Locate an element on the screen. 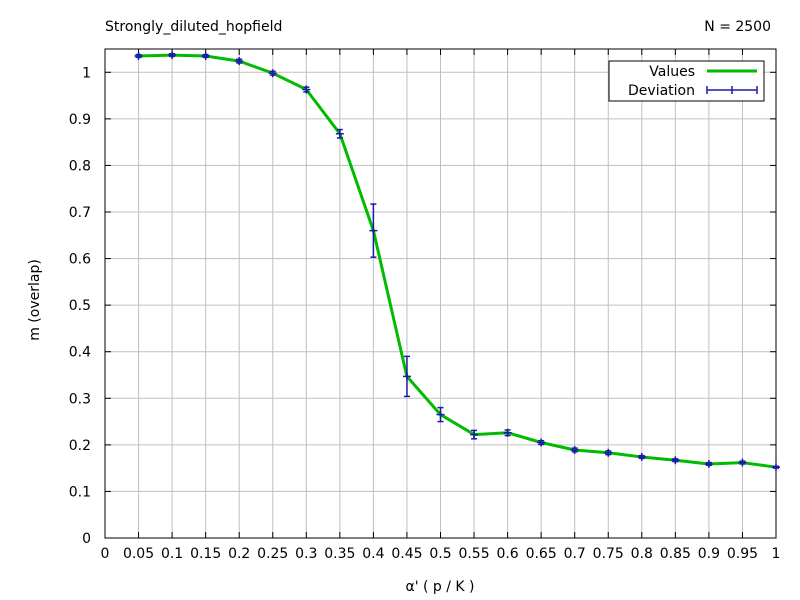 The image size is (800, 600). y-tick-label: 1 is located at coordinates (86, 73).